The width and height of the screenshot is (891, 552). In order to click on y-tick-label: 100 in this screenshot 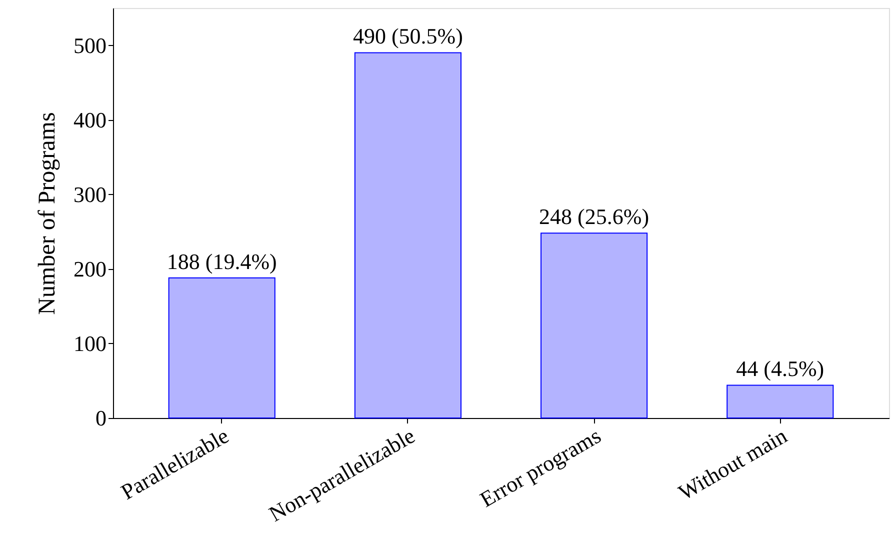, I will do `click(90, 343)`.